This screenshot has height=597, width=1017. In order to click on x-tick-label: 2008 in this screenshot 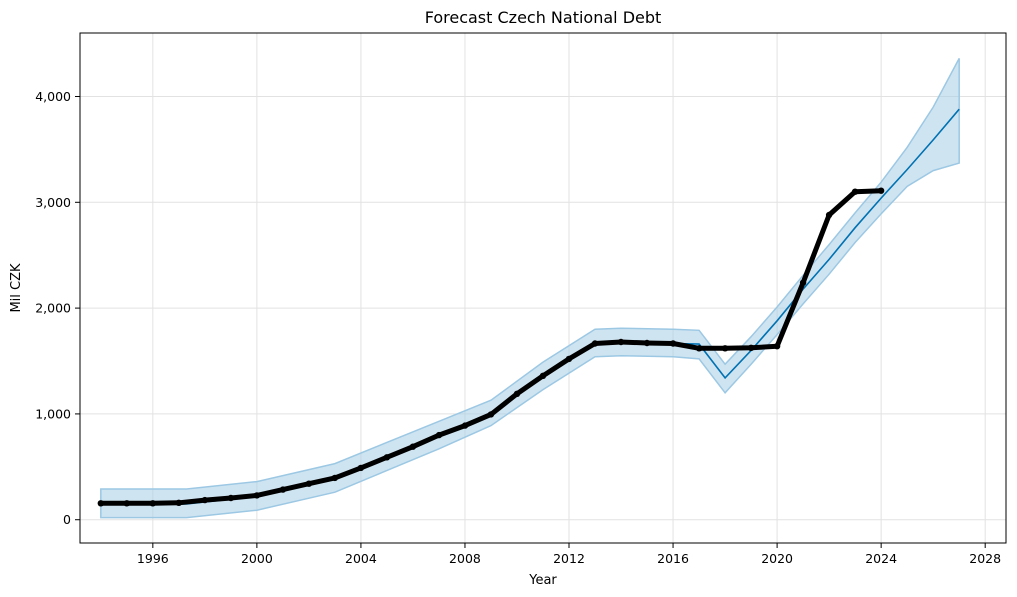, I will do `click(465, 558)`.